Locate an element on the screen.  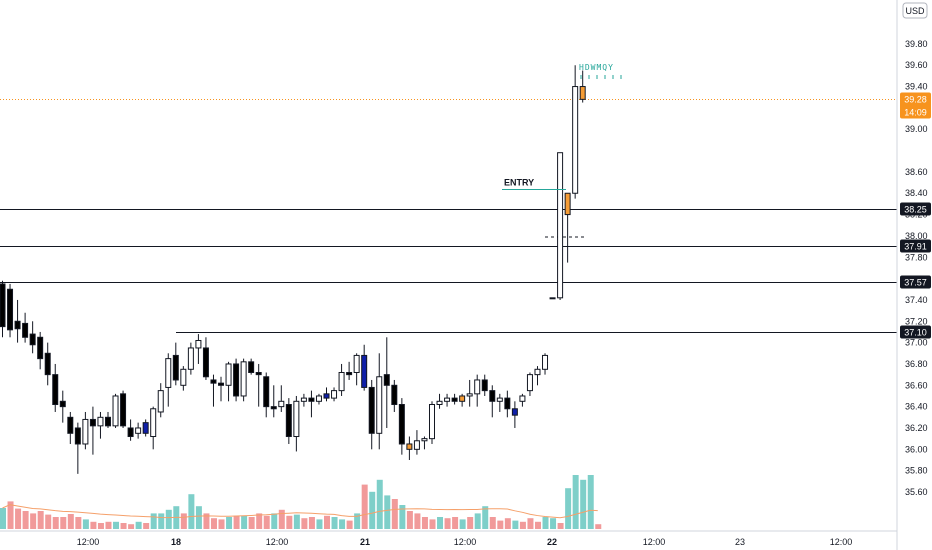
time-axis: 12:00 18 12:00 21 12:00 22 12:00 23 12:00 is located at coordinates (465, 542).